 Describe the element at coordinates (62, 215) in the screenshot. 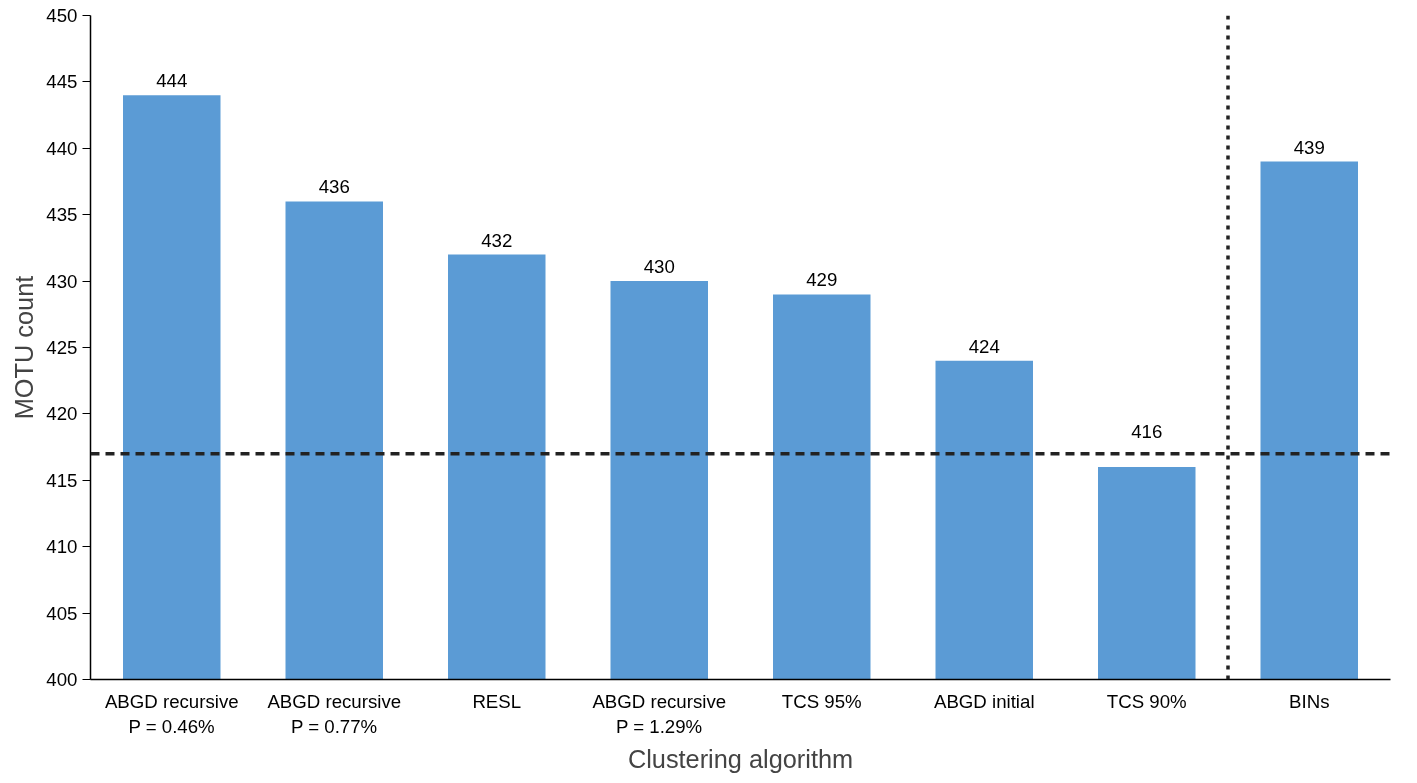

I see `y-tick-label: 435` at that location.